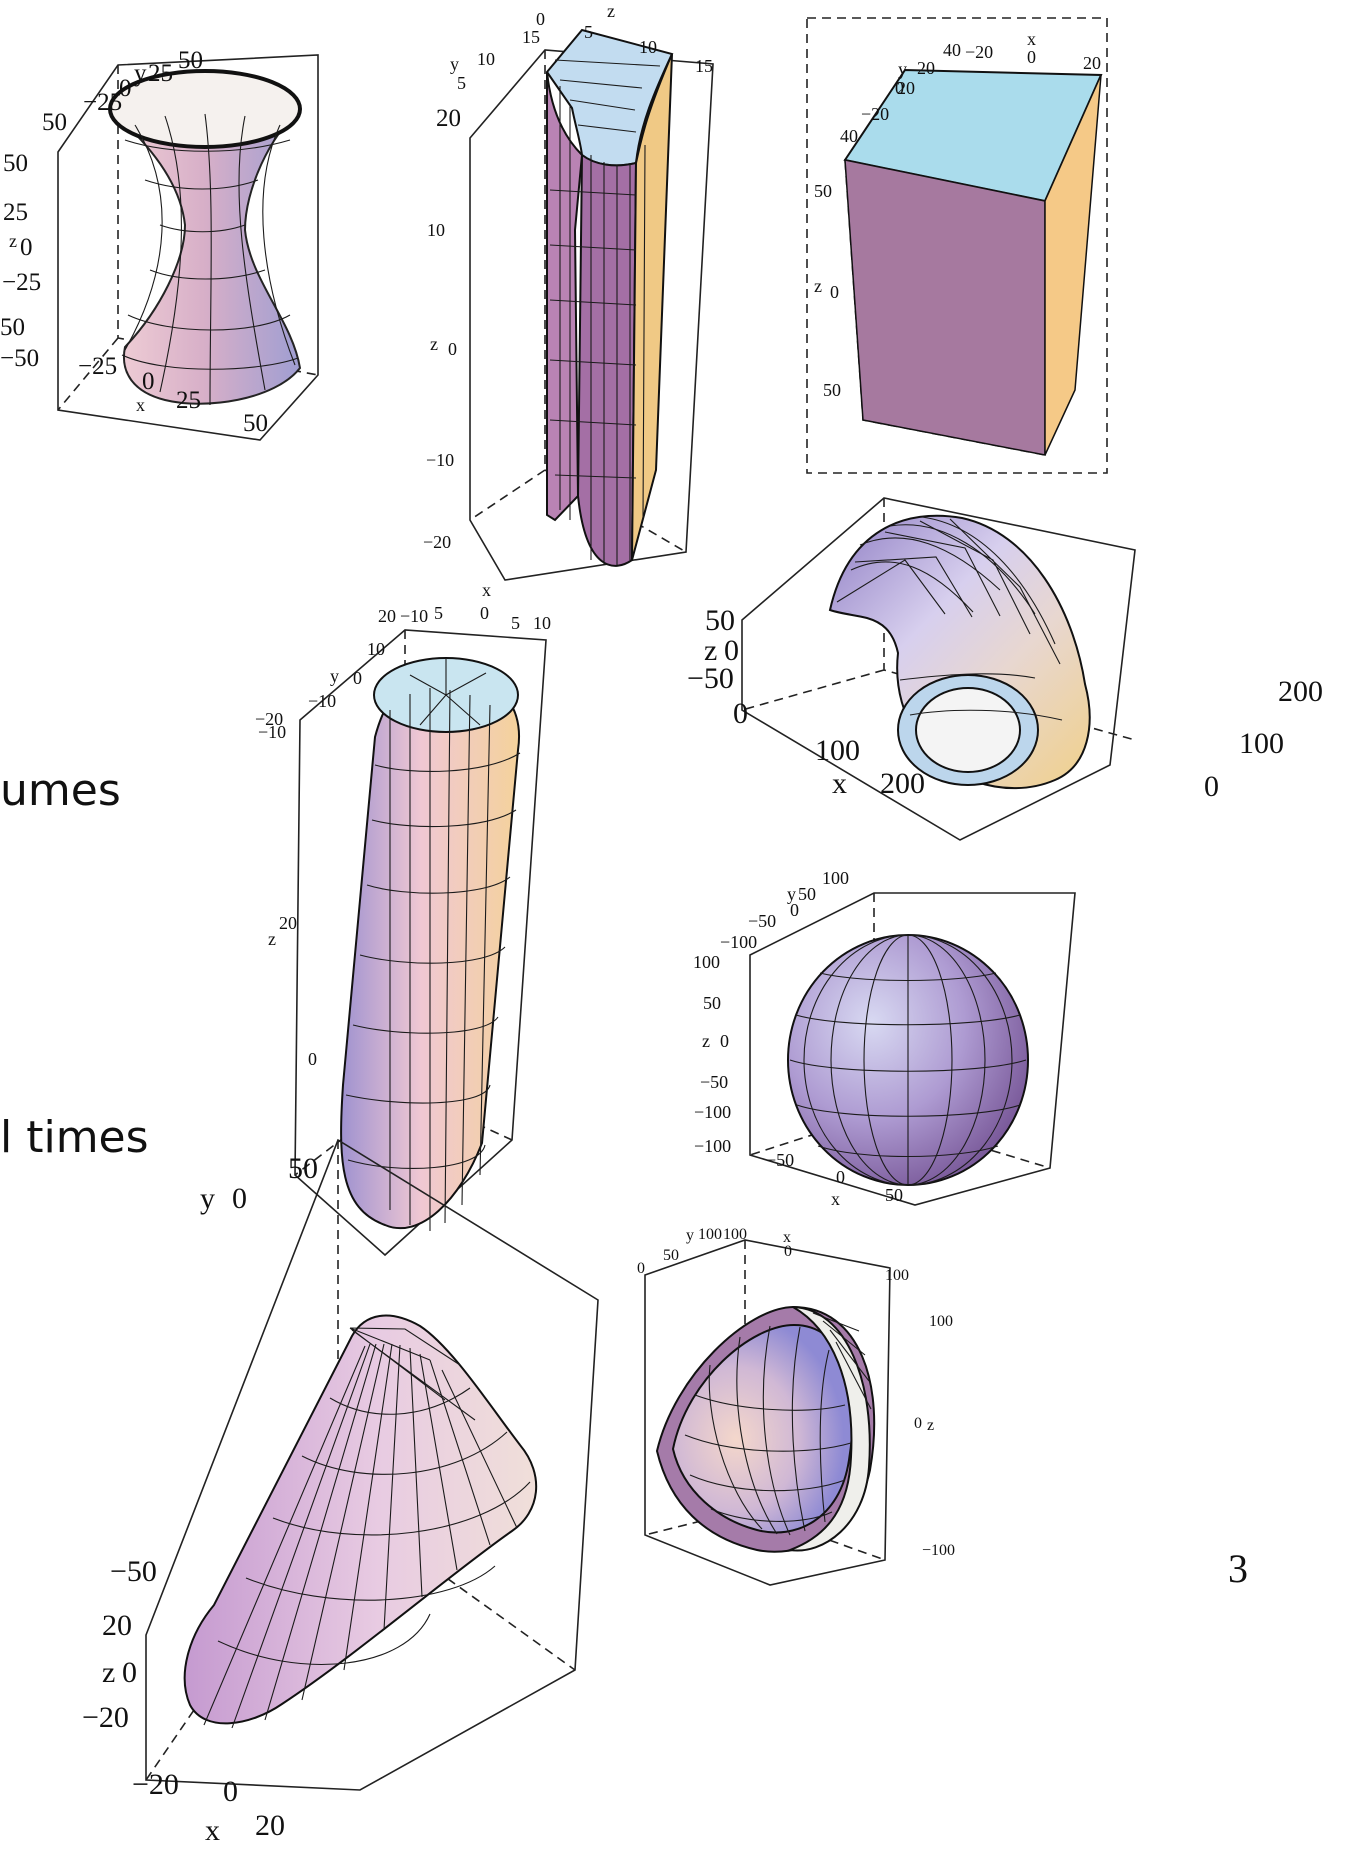  What do you see at coordinates (957, 245) in the screenshot?
I see `box-plot: 40 −20 x 0 20 y 20 0 −20 20 40 50 z 0 50` at bounding box center [957, 245].